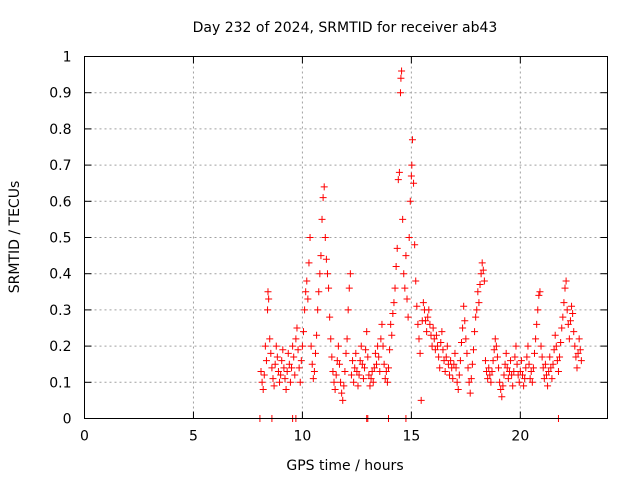  I want to click on y-axis-label: SRMTID / TECUs, so click(15, 237).